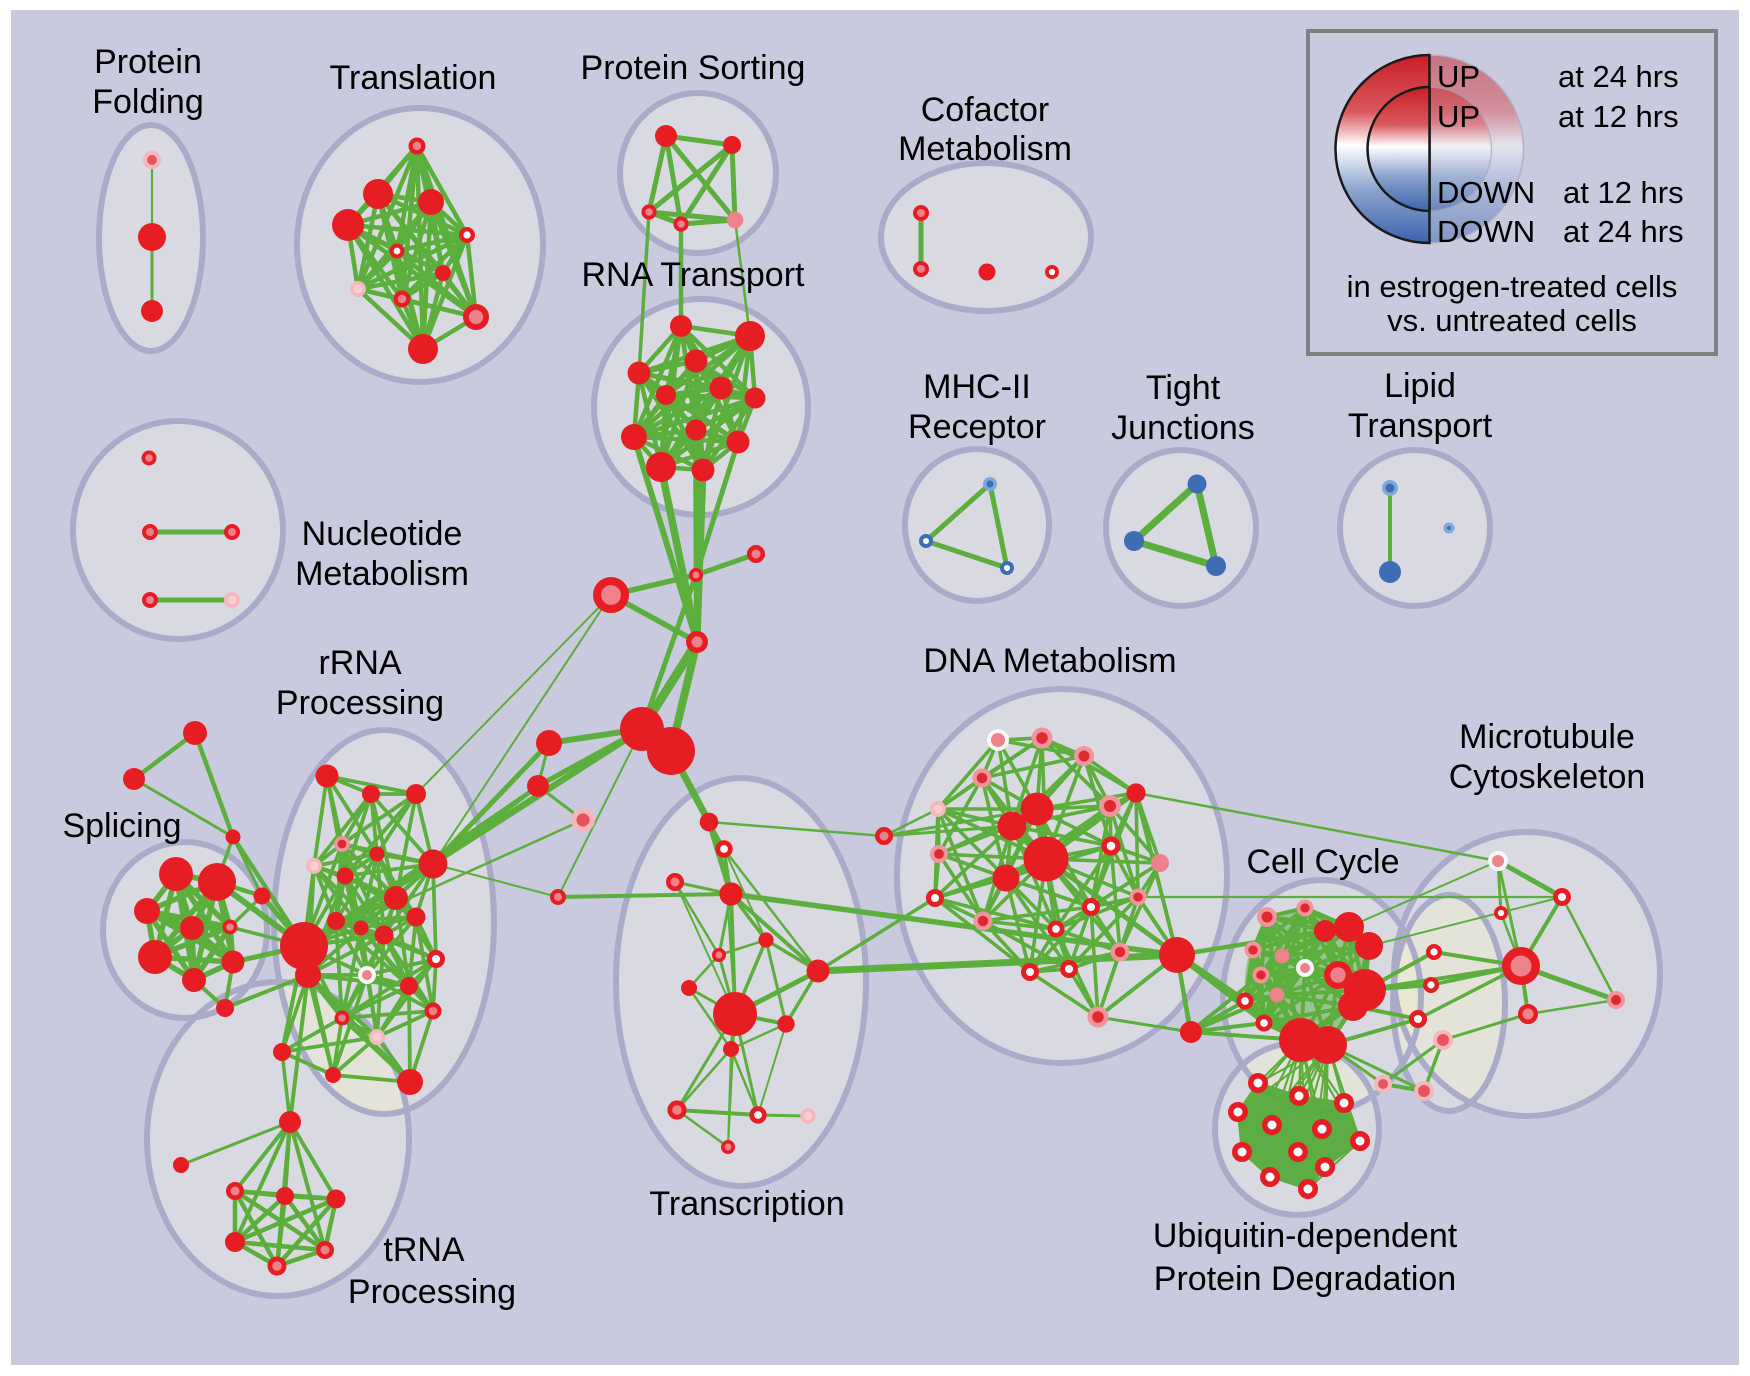 The height and width of the screenshot is (1376, 1750). What do you see at coordinates (1547, 777) in the screenshot?
I see `svg-text: Cytoskeleton` at bounding box center [1547, 777].